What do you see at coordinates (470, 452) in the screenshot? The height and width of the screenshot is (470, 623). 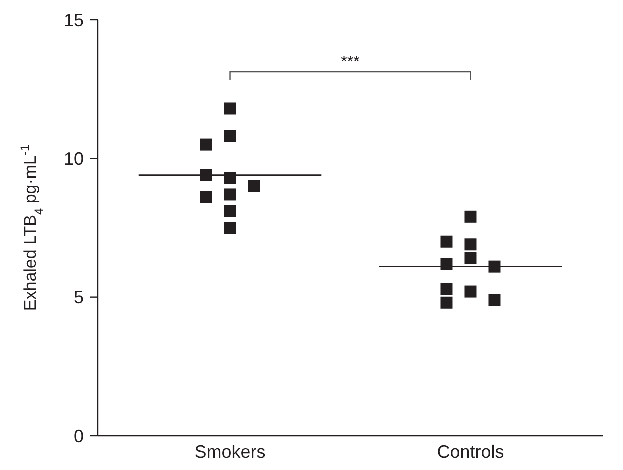 I see `x-tick-label: Controls` at bounding box center [470, 452].